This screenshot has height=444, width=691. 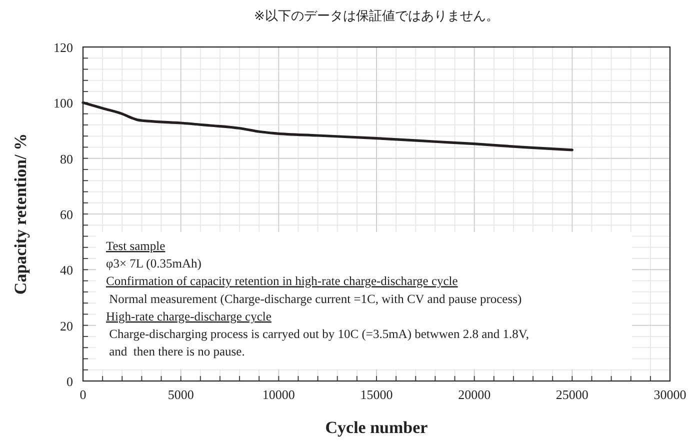 I want to click on annotation: φ3× 7L (0.35mAh), so click(x=154, y=263).